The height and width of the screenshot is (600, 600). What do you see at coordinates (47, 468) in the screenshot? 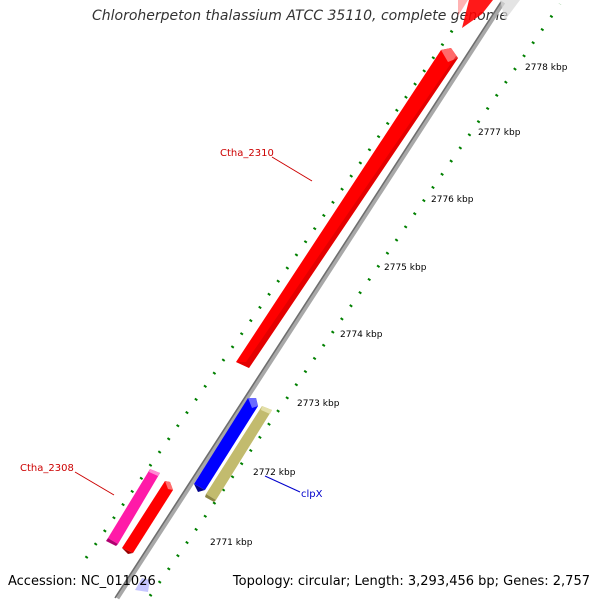
I see `gene-label-ctha-2308: Ctha_2308` at bounding box center [47, 468].